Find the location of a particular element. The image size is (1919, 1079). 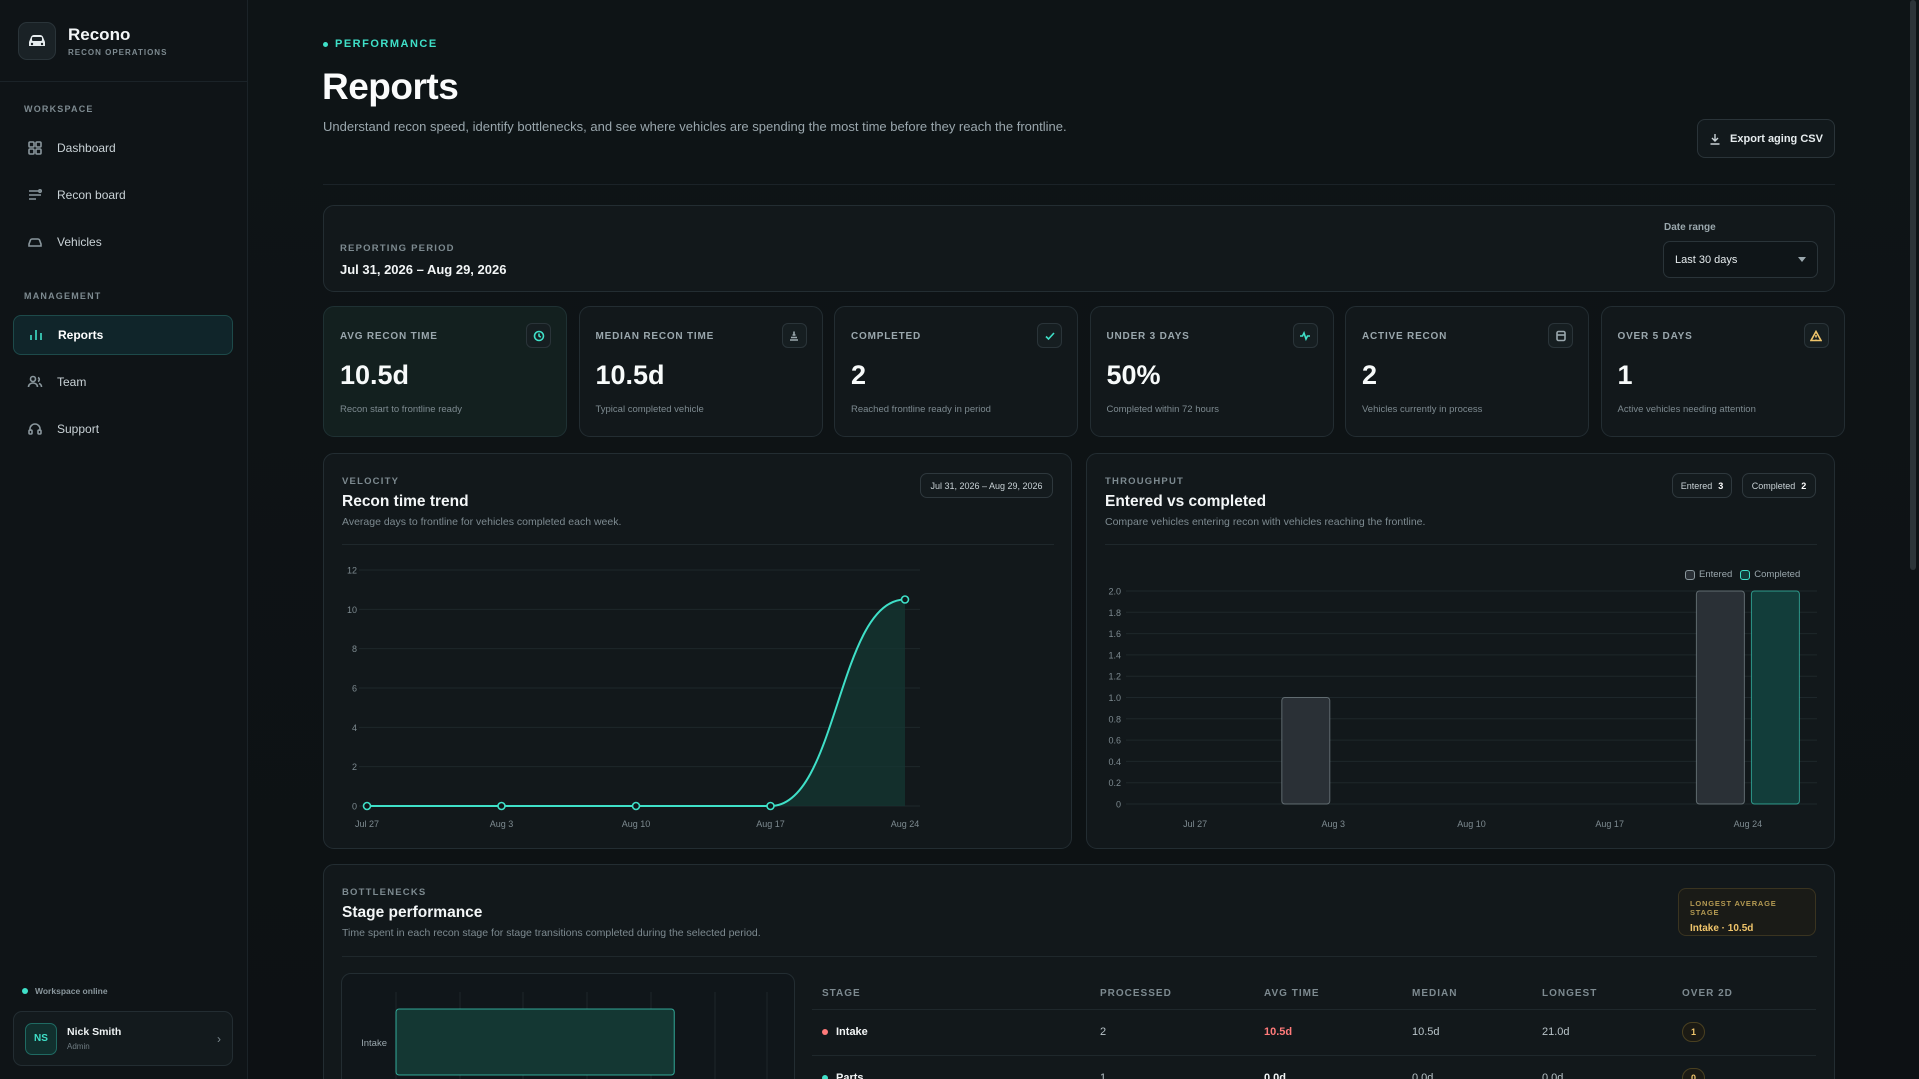

avg-time-cell: 10.5d is located at coordinates (1338, 1032).